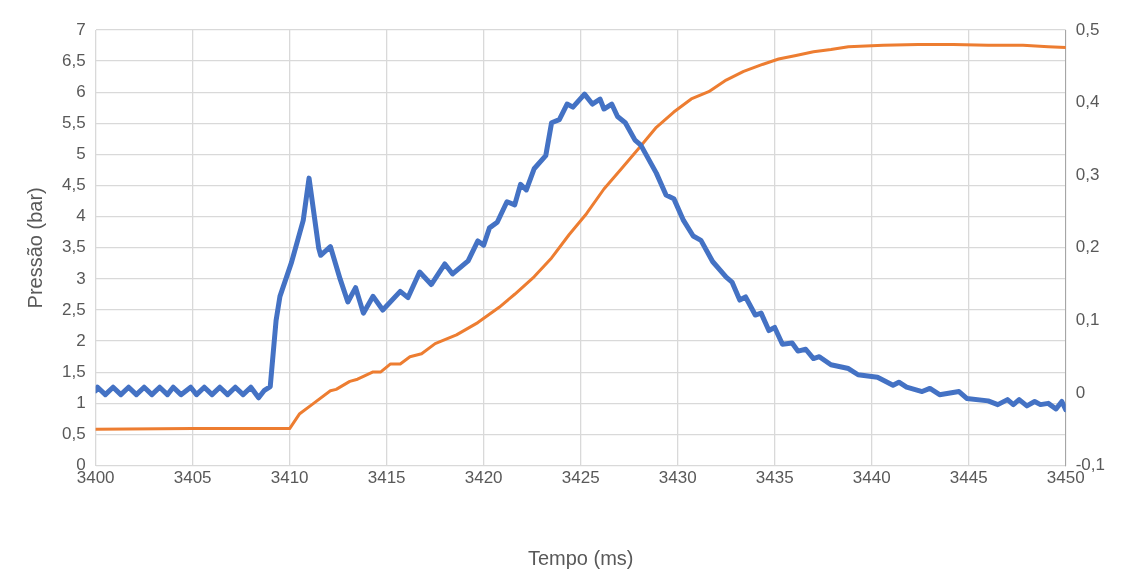  What do you see at coordinates (81, 154) in the screenshot?
I see `y-tick-label: 5` at bounding box center [81, 154].